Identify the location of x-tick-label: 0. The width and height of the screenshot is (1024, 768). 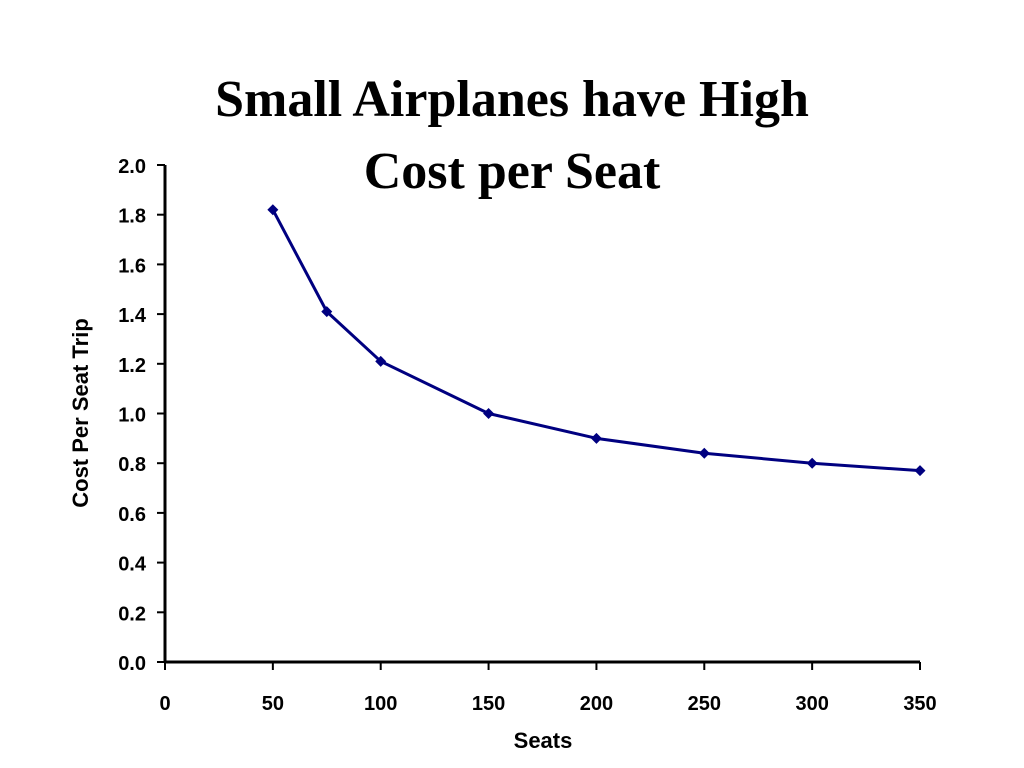
(164, 704).